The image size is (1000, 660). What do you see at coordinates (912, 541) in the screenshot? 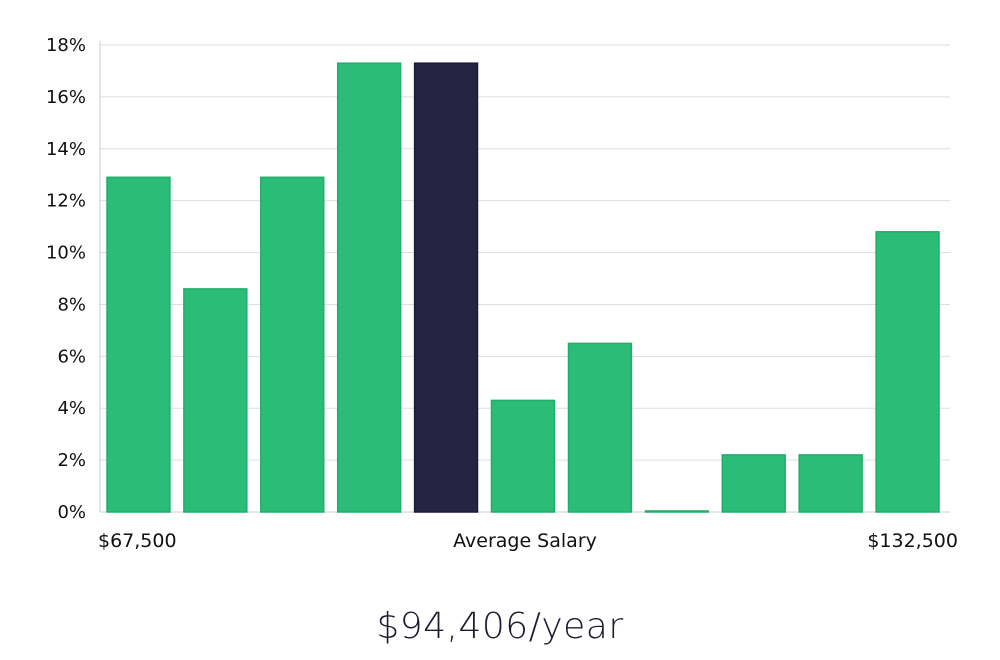
I see `x-label-max: $132,500` at bounding box center [912, 541].